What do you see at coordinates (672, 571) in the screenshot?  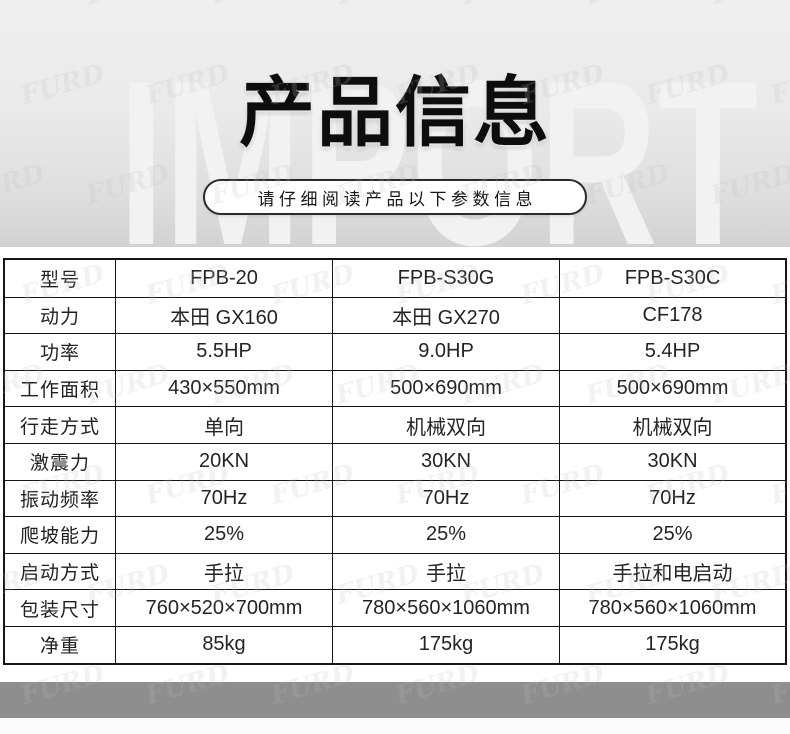 I see `spec-value-cell: 手拉和电启动` at bounding box center [672, 571].